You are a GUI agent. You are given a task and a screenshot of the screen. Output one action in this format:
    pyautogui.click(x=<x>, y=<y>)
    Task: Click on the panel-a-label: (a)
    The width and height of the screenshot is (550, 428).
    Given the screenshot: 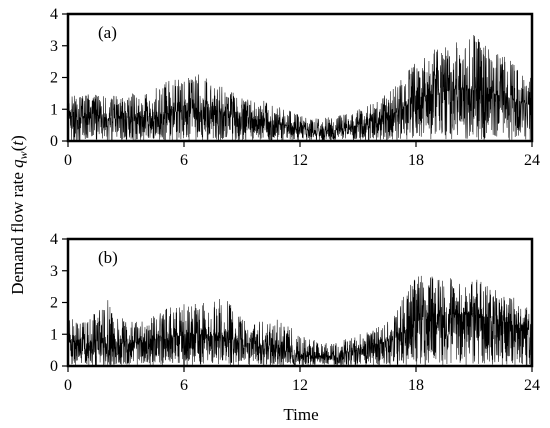 What is the action you would take?
    pyautogui.click(x=107, y=32)
    